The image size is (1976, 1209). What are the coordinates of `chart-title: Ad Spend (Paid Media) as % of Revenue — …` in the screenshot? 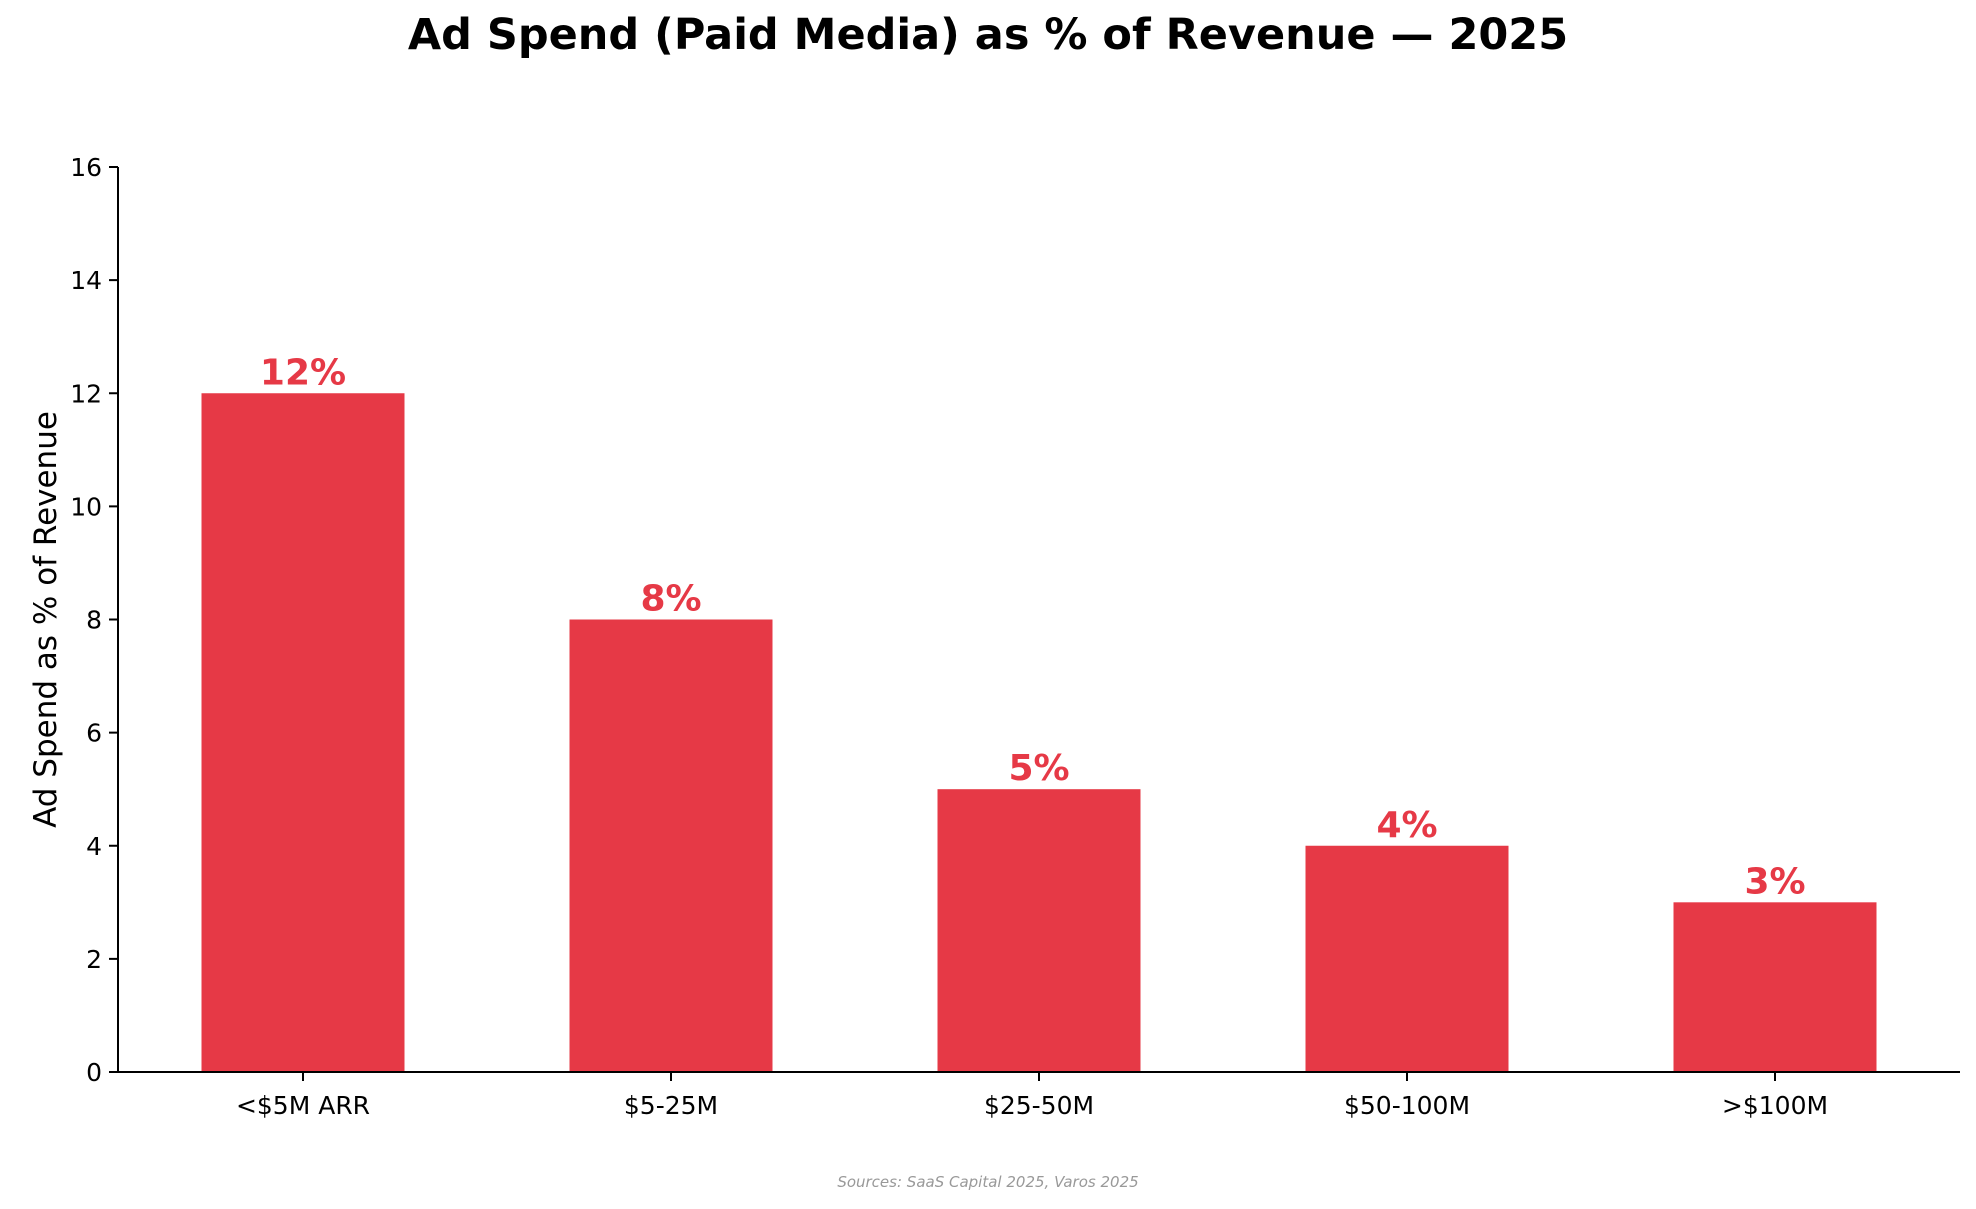 It's located at (988, 35).